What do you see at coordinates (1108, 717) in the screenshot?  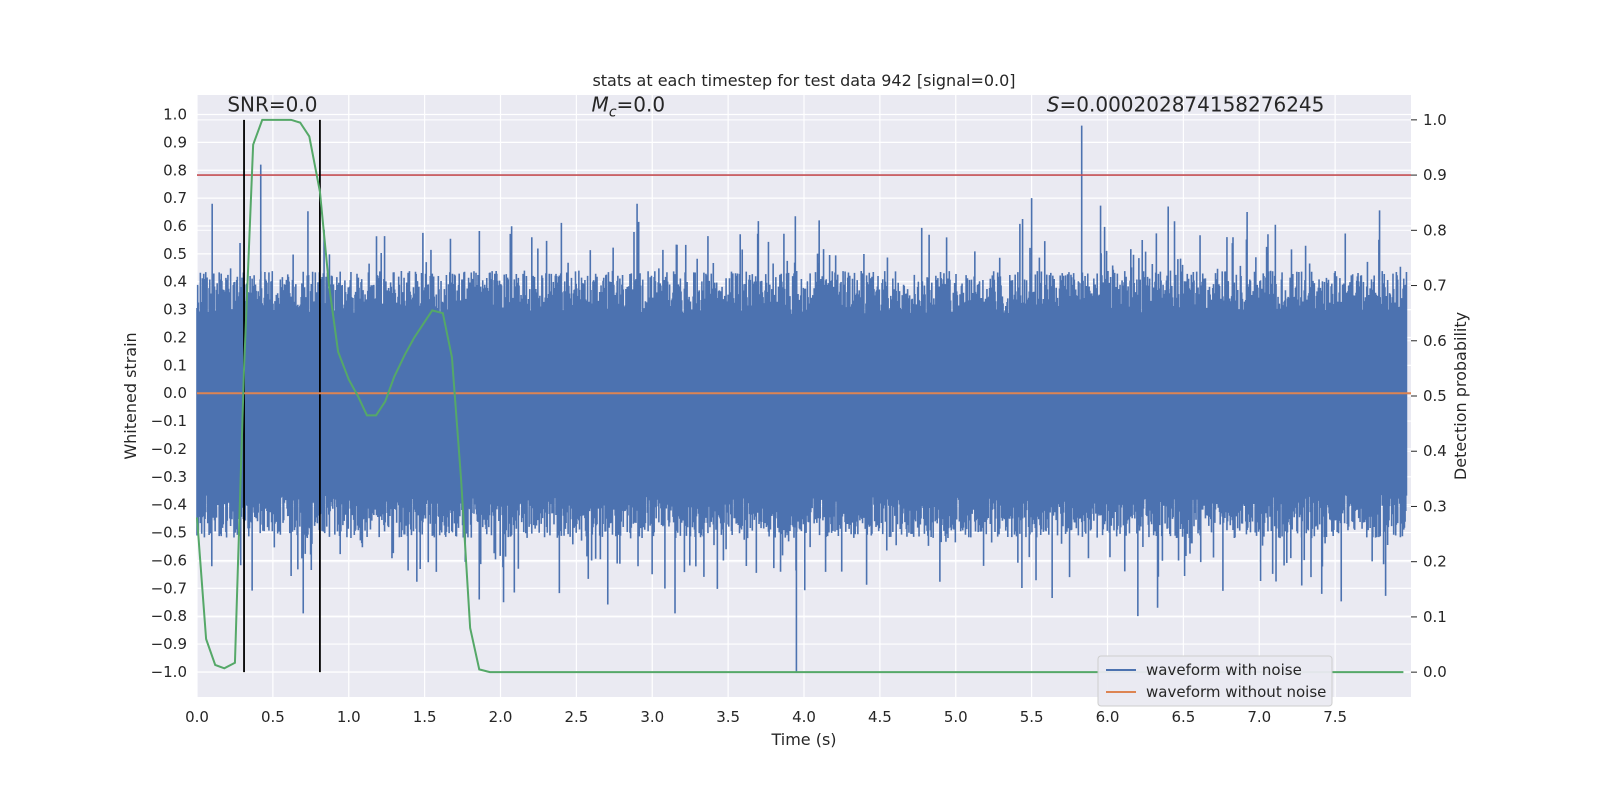 I see `x-tick-label: 6.0` at bounding box center [1108, 717].